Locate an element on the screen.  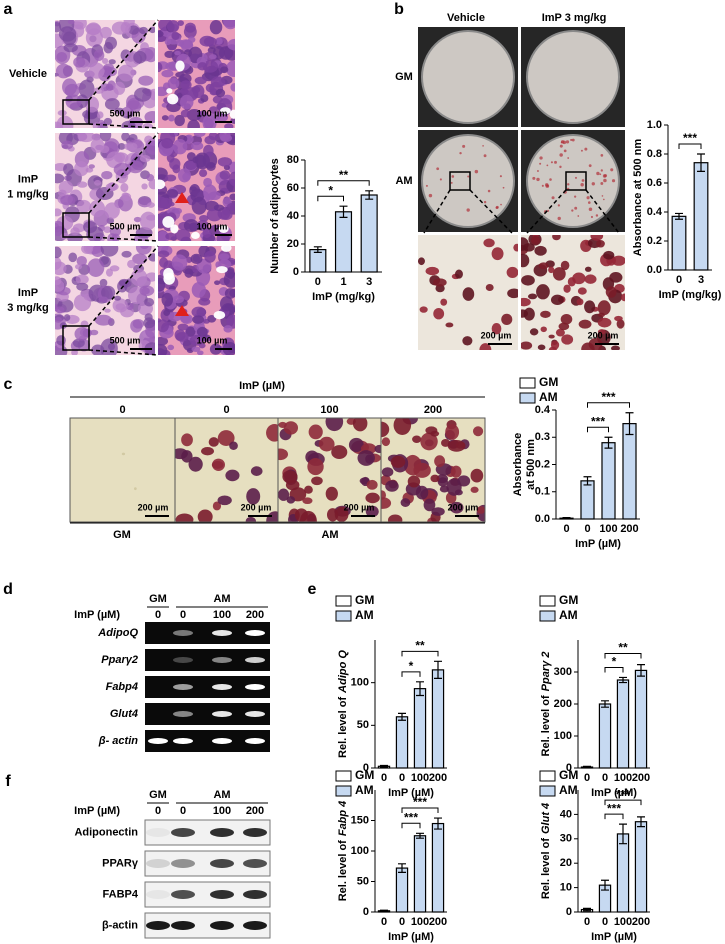
y-axis-label: Rel. level of Fabp 4 is located at coordinates (343, 851).